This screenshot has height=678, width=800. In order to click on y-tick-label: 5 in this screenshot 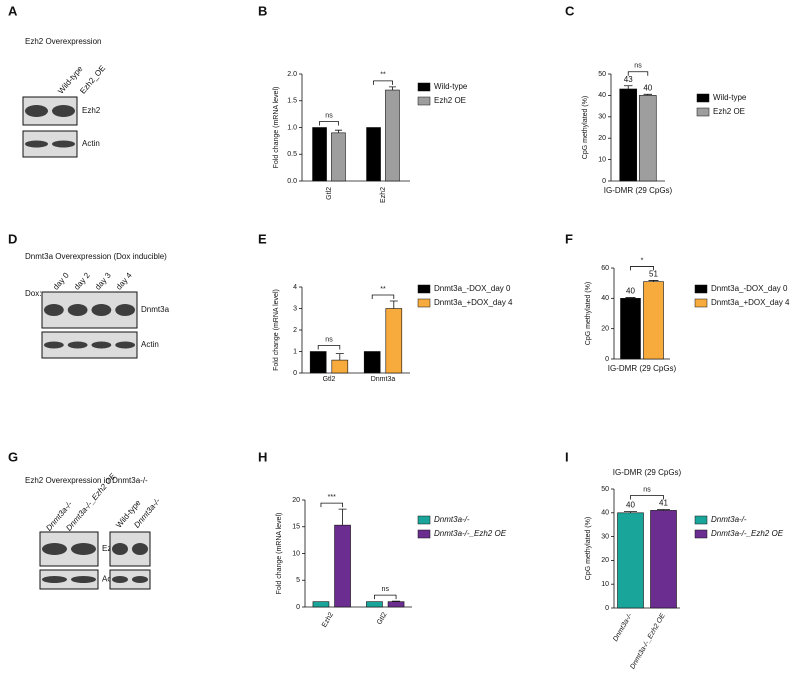, I will do `click(298, 580)`.